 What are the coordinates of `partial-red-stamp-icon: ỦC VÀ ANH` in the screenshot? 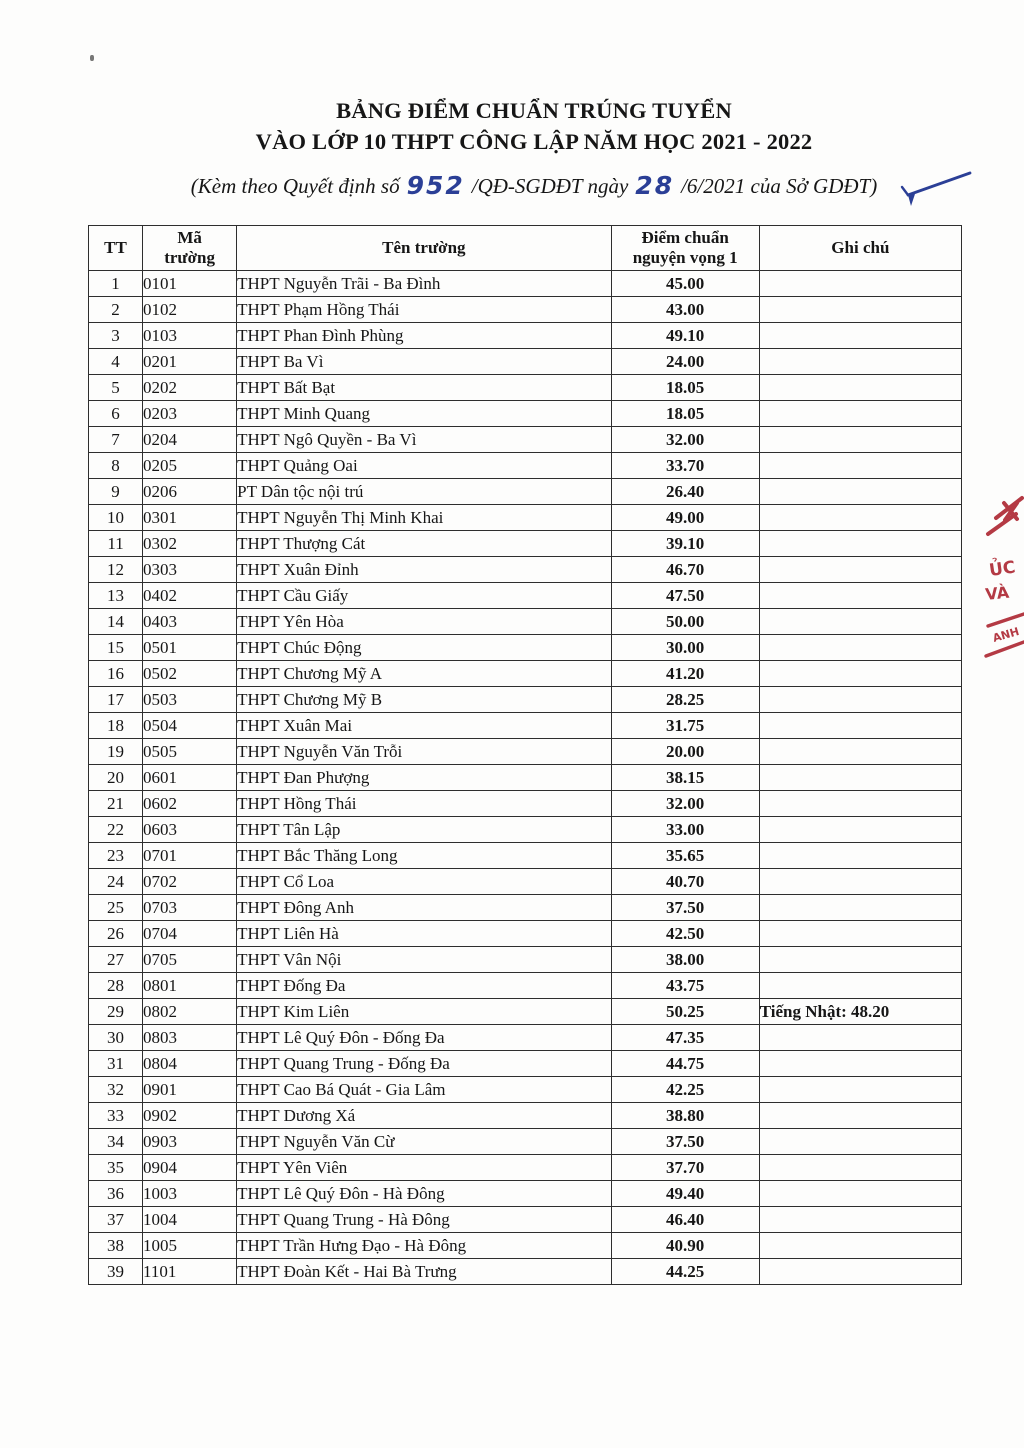 It's located at (1004, 577).